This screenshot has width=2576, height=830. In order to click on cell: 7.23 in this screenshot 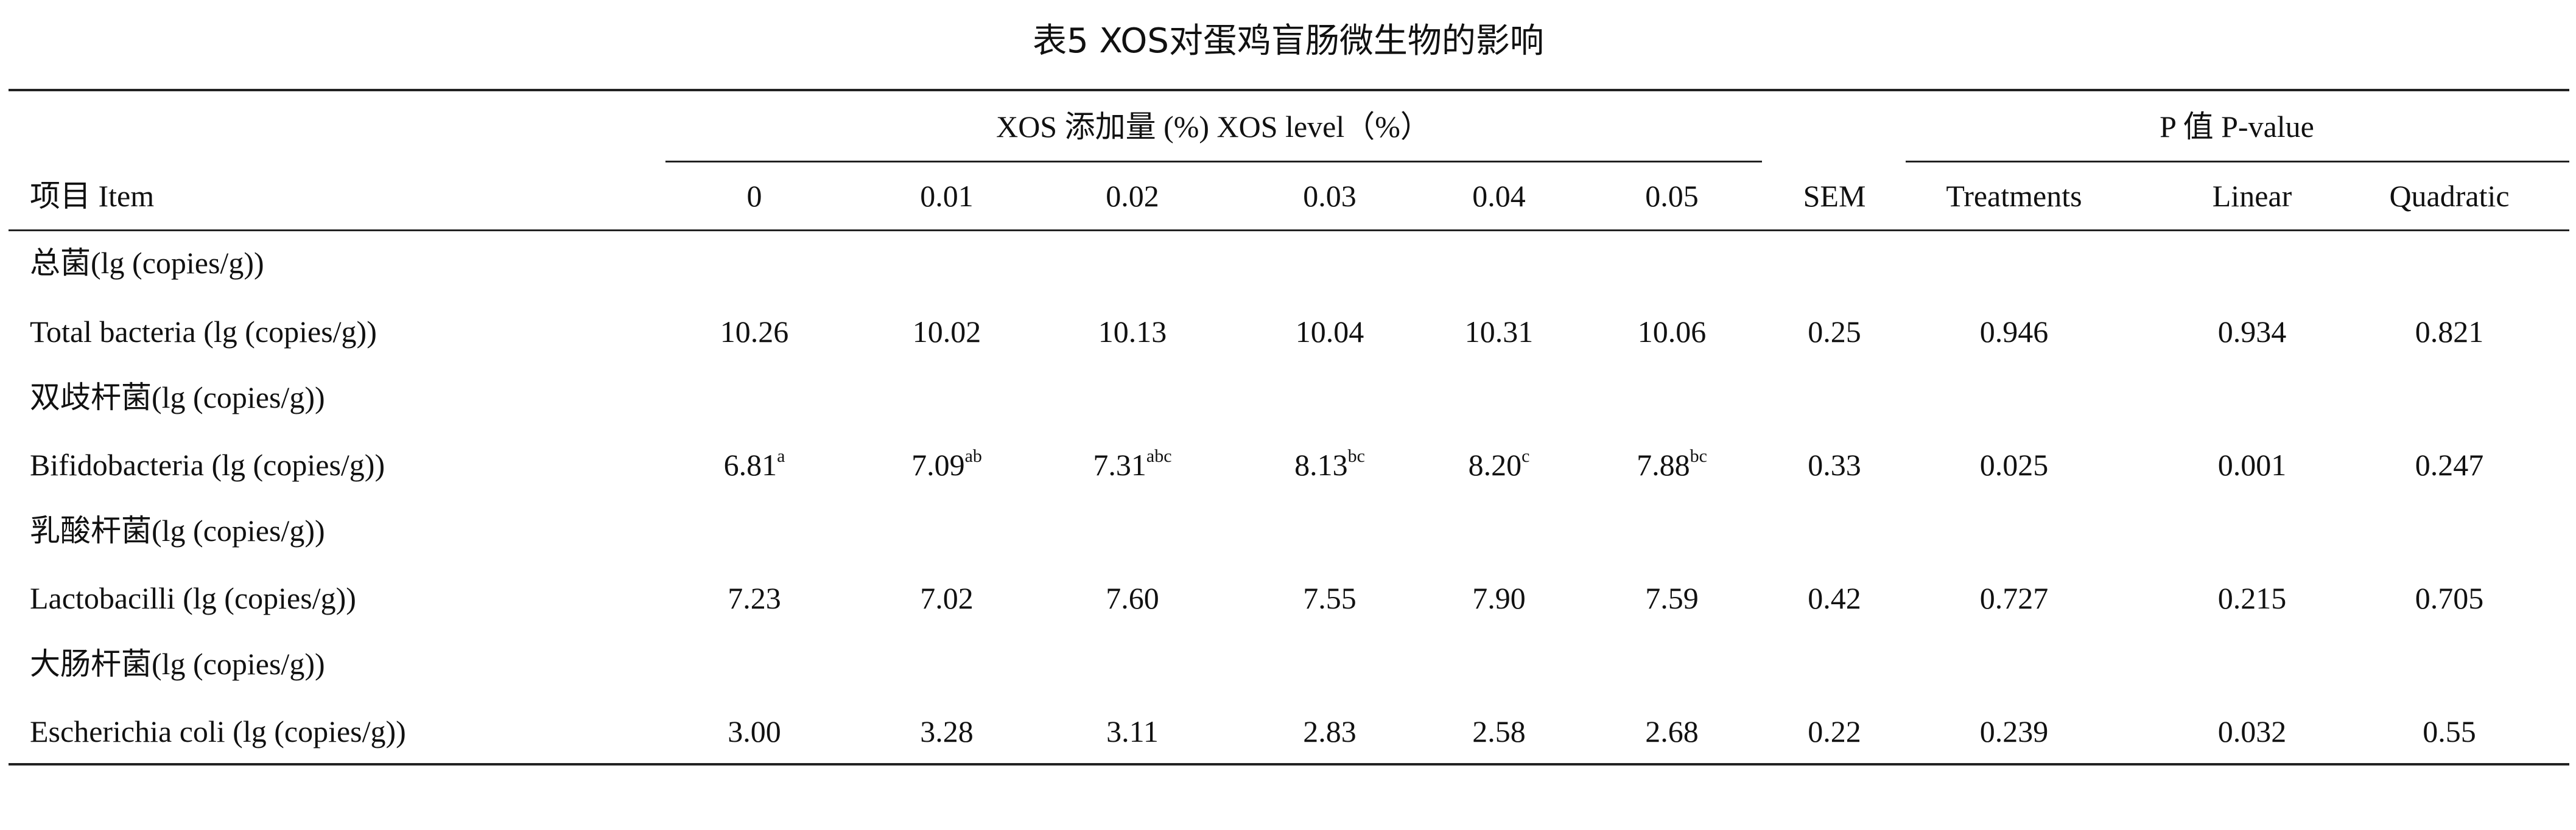, I will do `click(755, 598)`.